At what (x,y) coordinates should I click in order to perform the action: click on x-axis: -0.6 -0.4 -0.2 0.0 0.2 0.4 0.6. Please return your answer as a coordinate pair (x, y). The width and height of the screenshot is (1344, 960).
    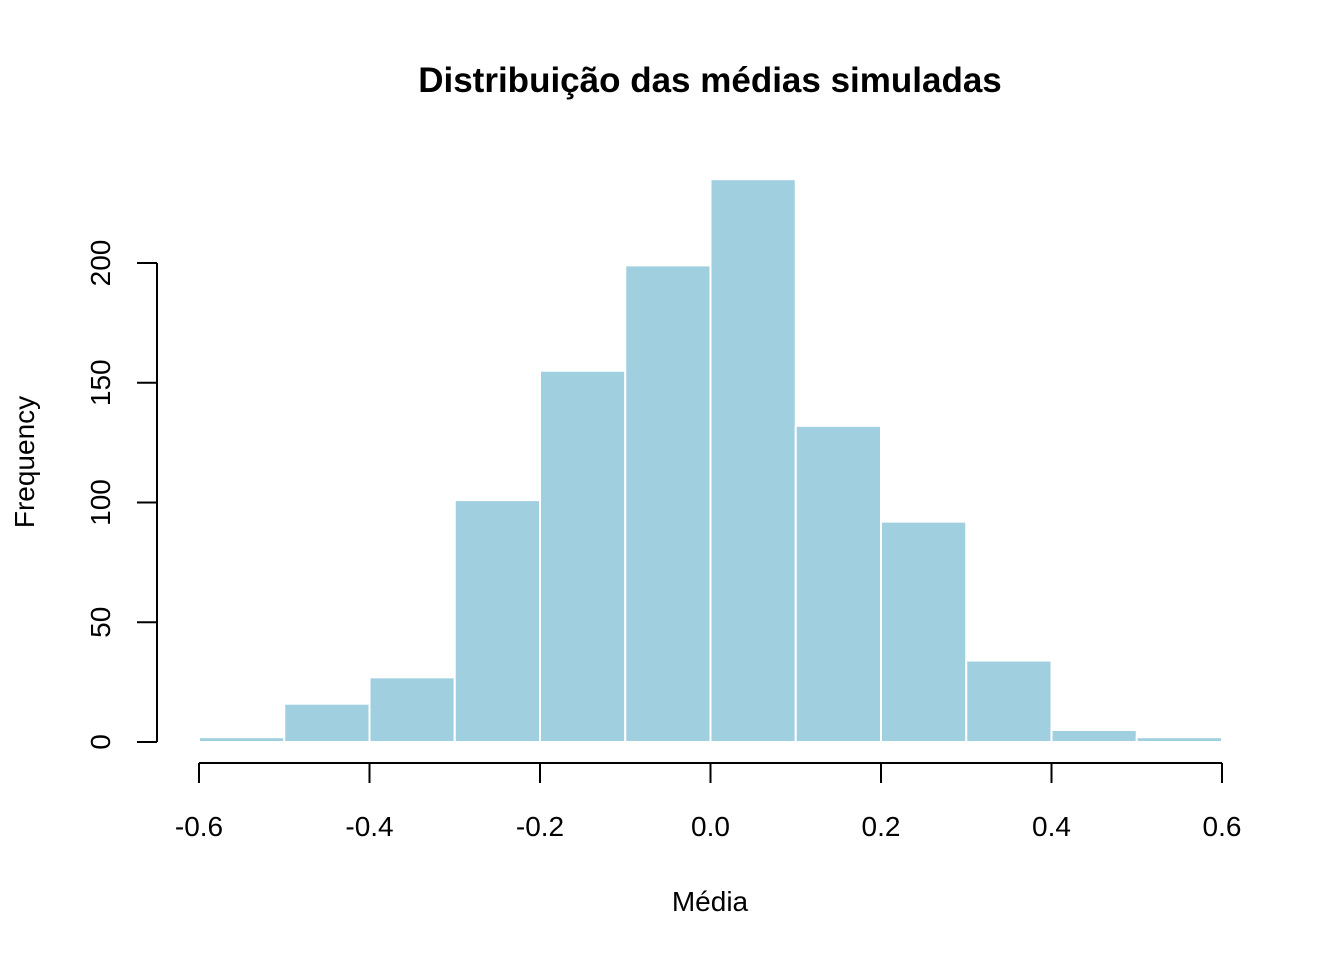
    Looking at the image, I should click on (708, 802).